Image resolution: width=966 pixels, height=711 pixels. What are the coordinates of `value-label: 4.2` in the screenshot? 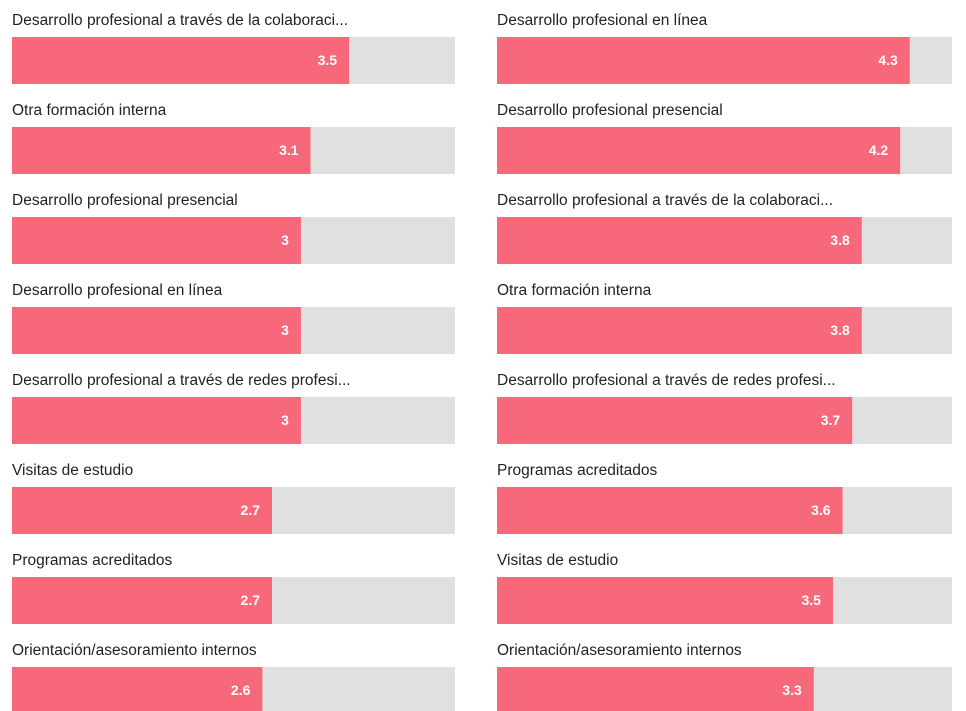 It's located at (879, 150).